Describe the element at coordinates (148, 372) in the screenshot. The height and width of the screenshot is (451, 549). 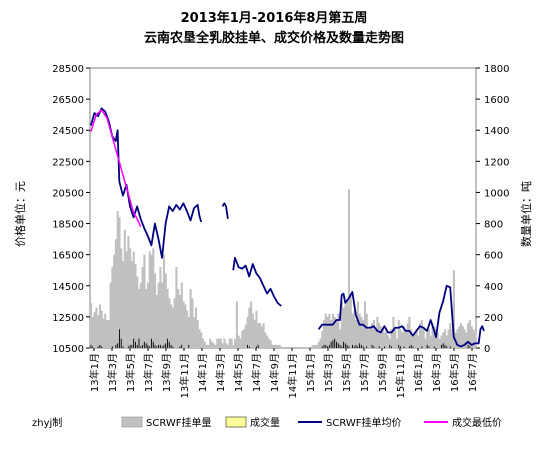
I see `x-tick-label: 13年7月` at that location.